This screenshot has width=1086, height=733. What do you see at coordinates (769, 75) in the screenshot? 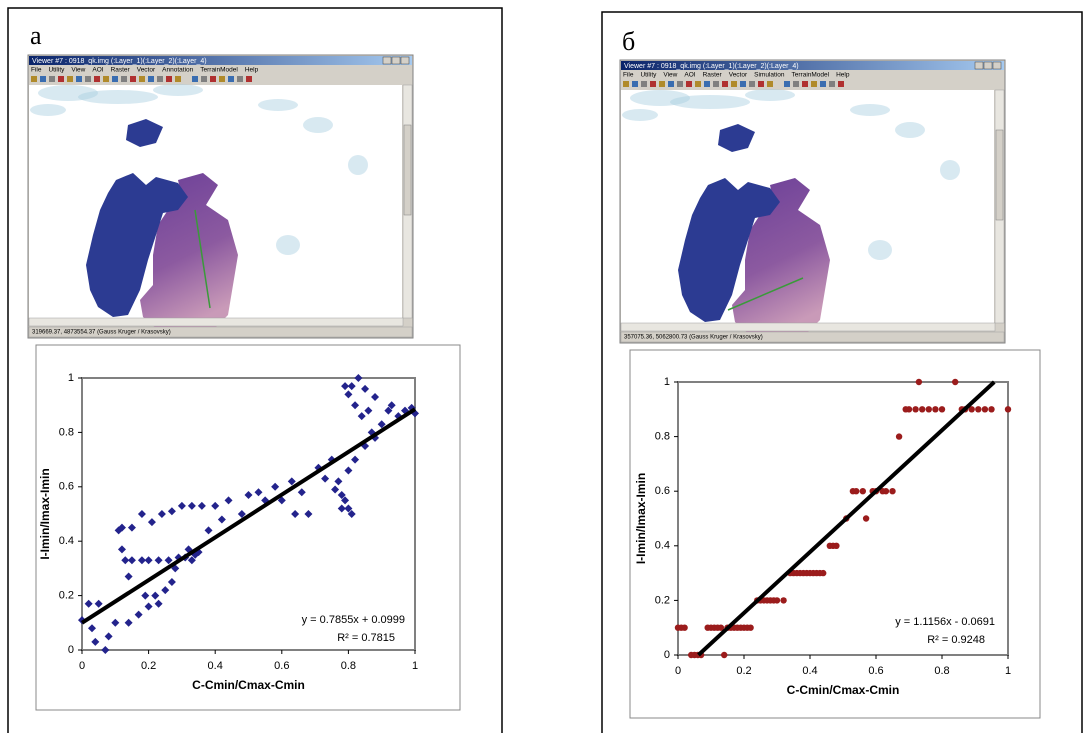
I see `menu-item: Simulation` at bounding box center [769, 75].